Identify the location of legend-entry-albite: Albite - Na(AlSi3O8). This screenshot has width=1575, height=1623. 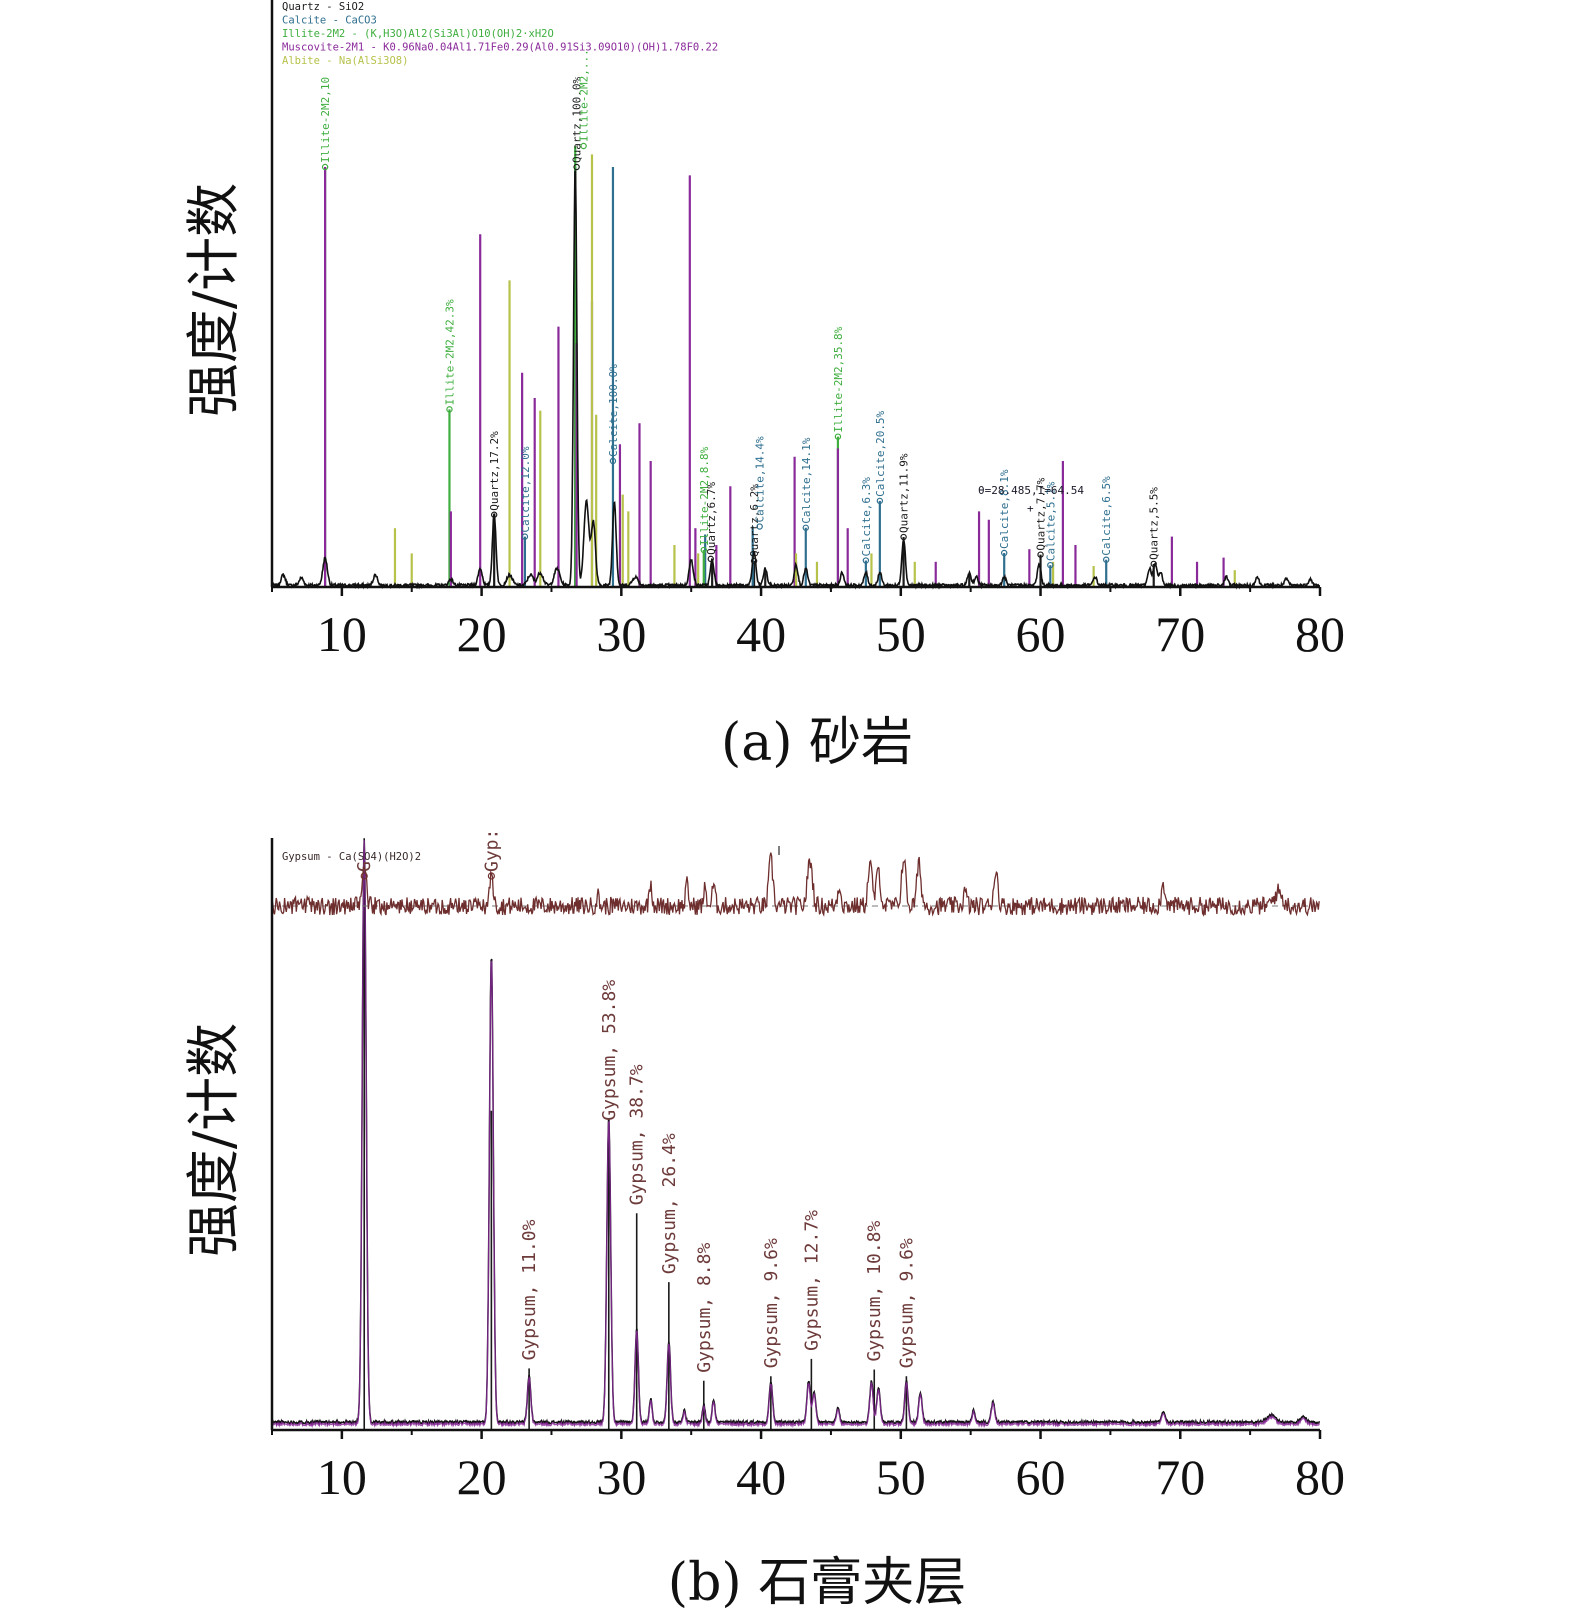
(345, 61).